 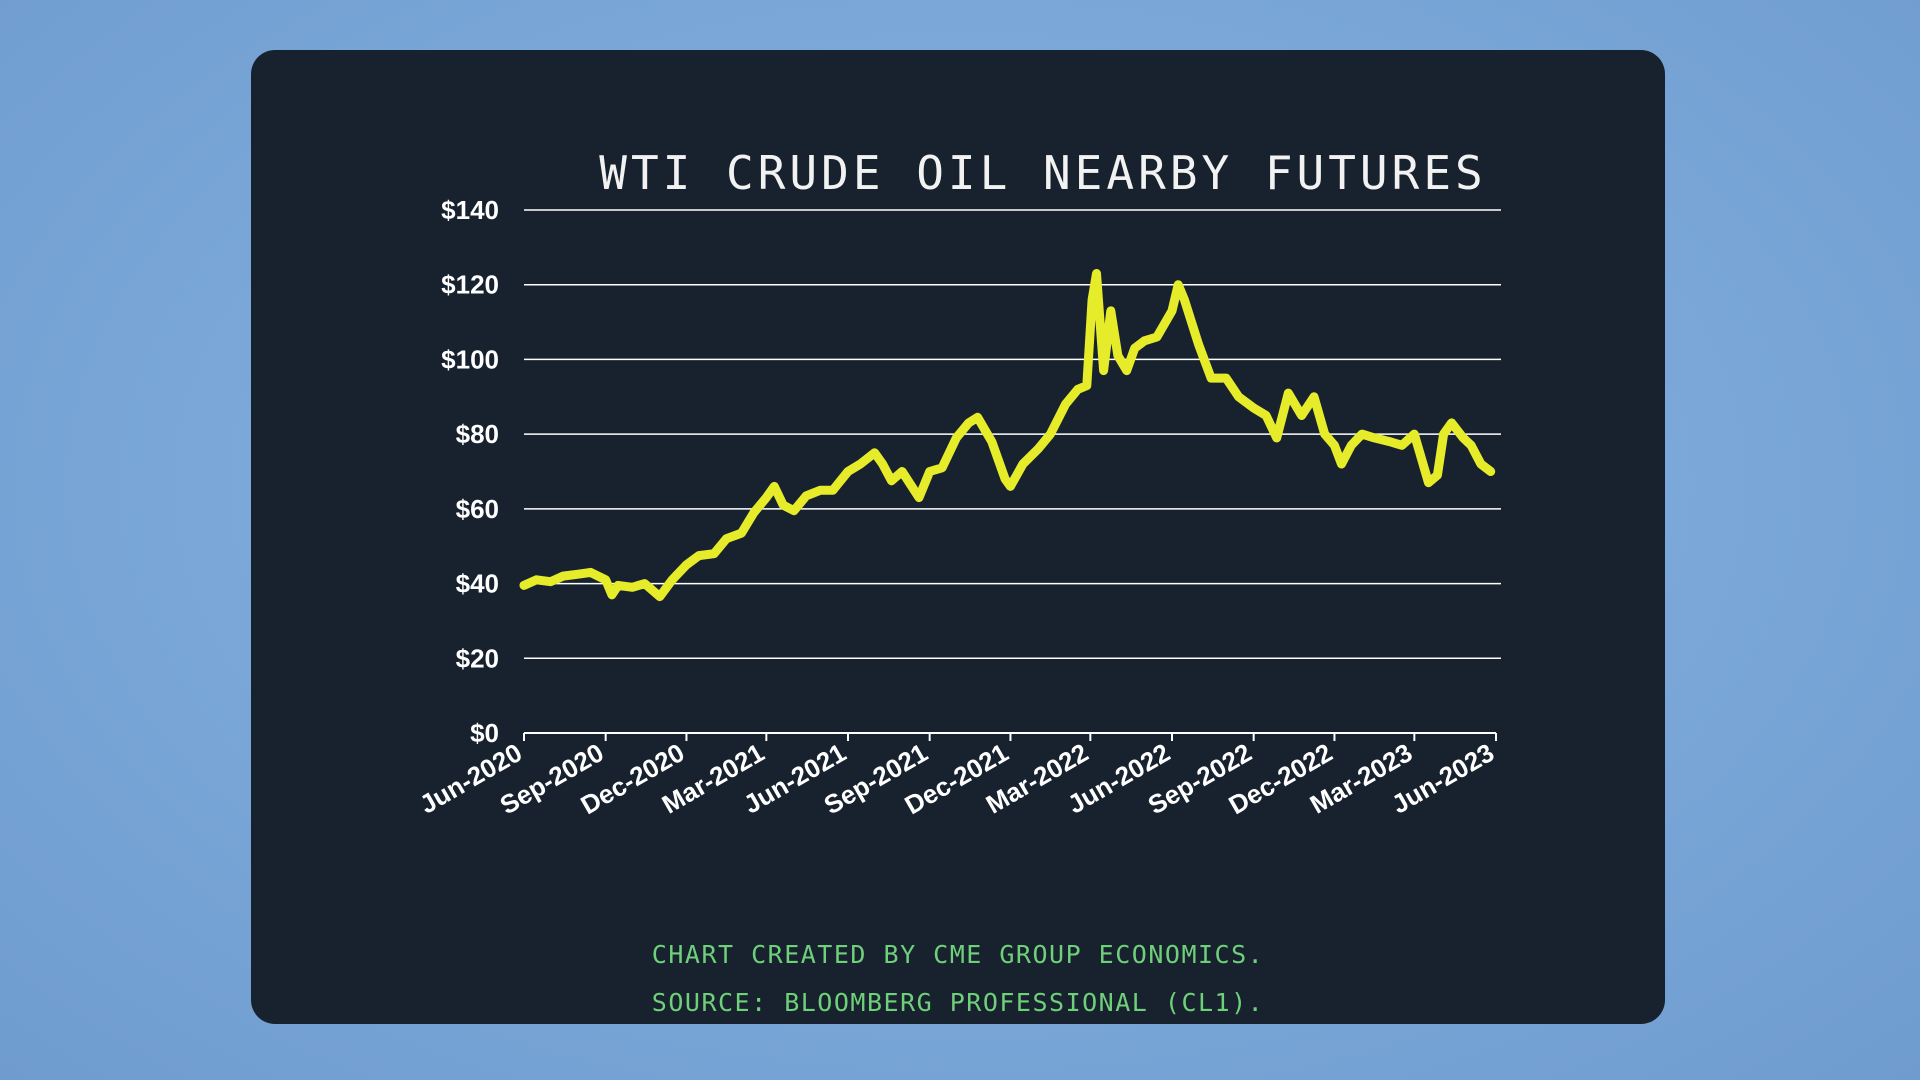 I want to click on chart-source: SOURCE: BLOOMBERG PROFESSIONAL (CL1)., so click(x=958, y=1002).